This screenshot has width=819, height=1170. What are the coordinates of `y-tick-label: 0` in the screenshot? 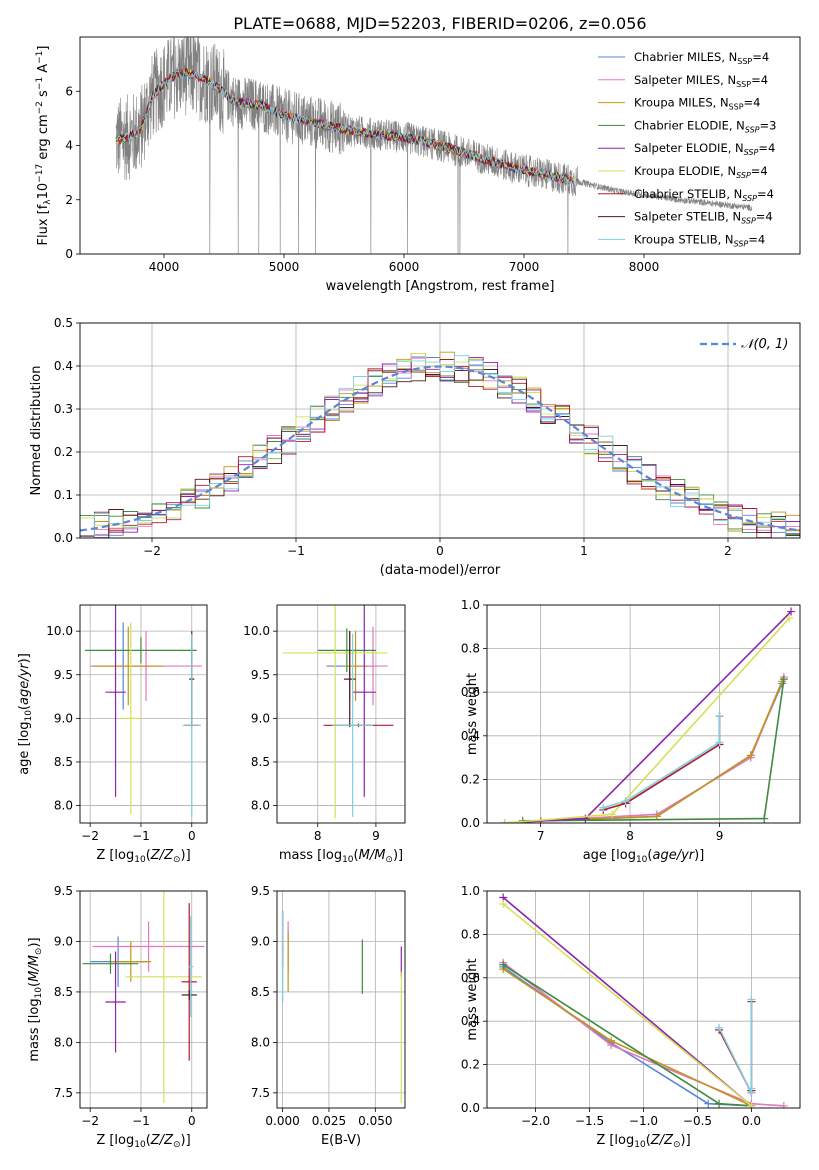 It's located at (69, 254).